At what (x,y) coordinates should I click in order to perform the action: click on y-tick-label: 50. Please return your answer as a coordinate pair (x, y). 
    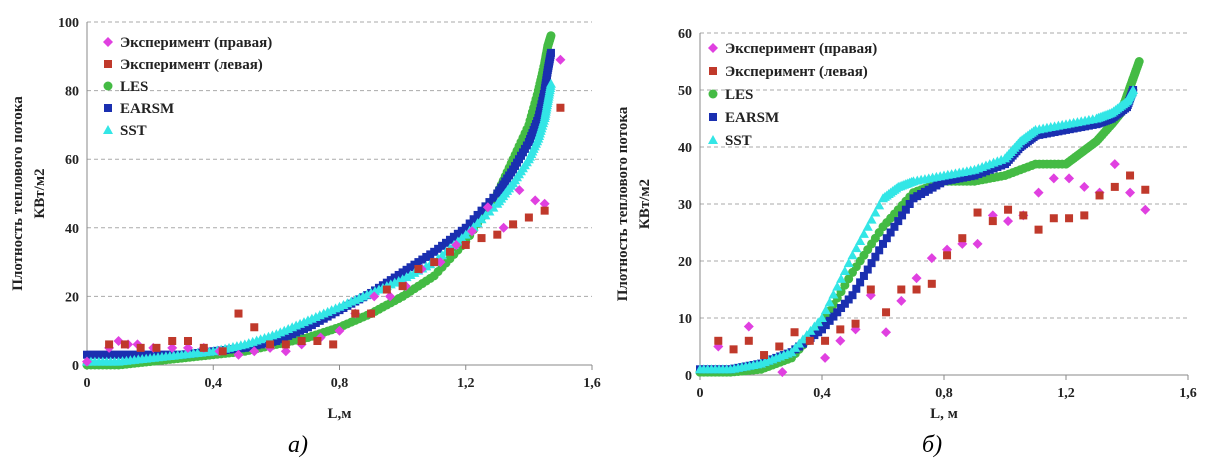
    Looking at the image, I should click on (685, 91).